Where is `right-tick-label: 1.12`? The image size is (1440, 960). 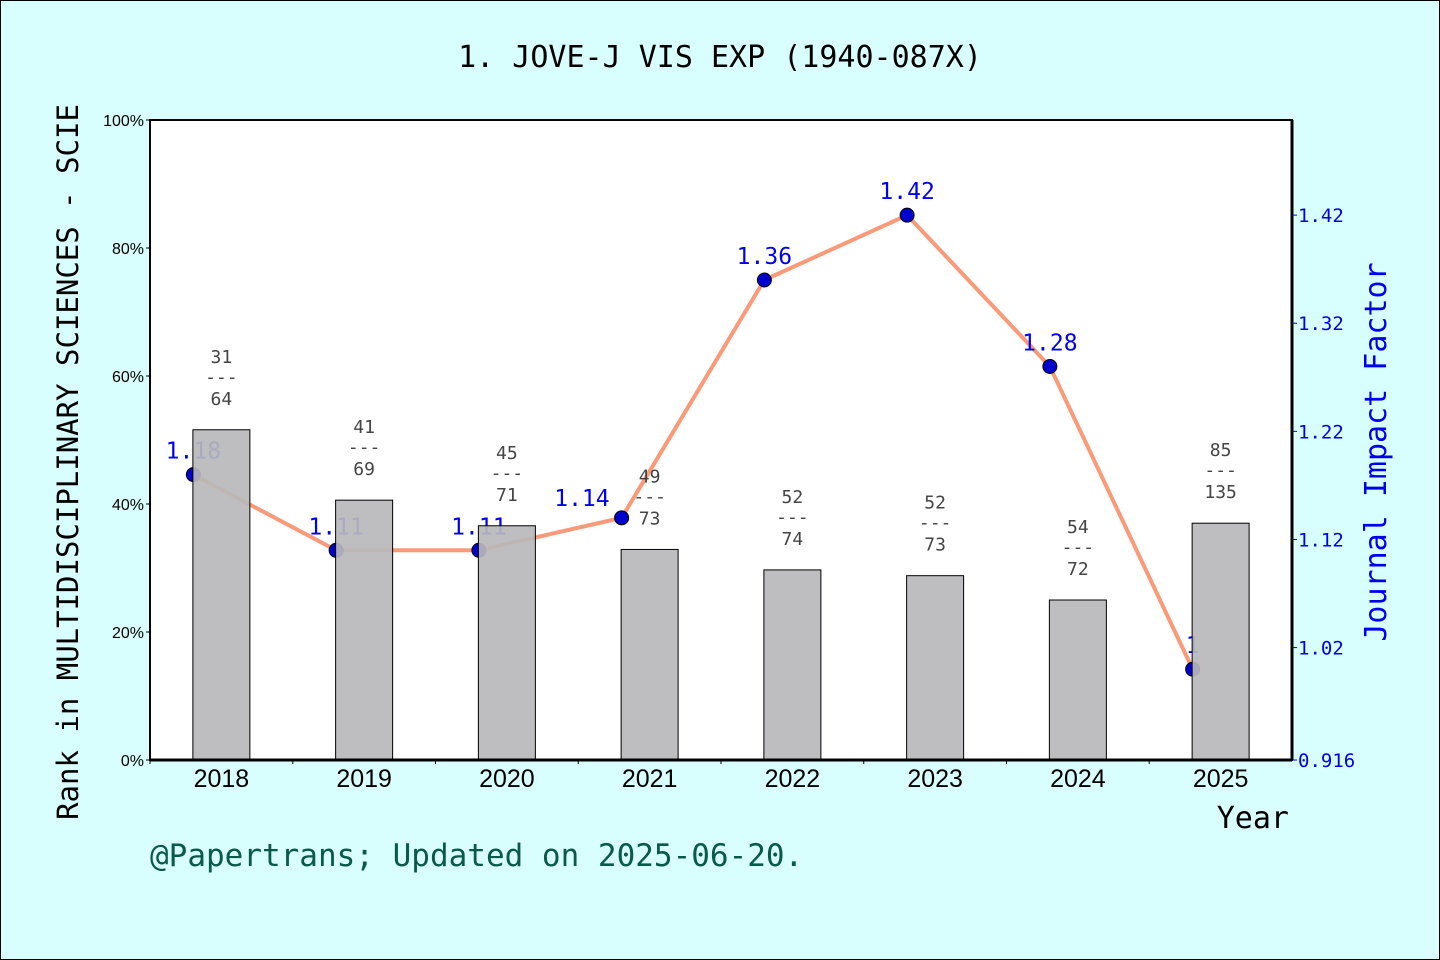 right-tick-label: 1.12 is located at coordinates (1321, 540).